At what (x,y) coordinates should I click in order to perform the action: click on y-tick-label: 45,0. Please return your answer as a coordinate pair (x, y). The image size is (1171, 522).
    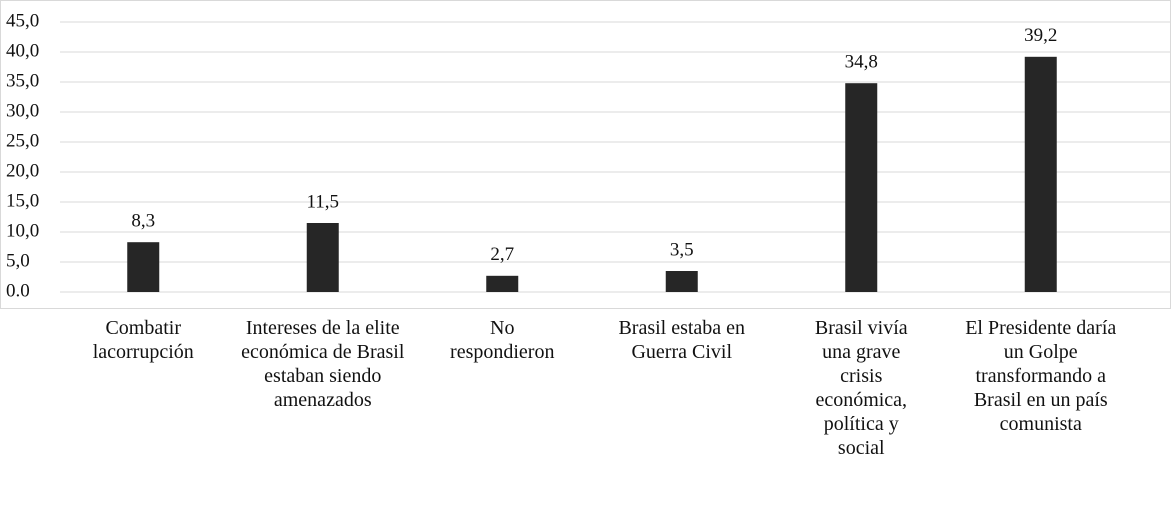
    Looking at the image, I should click on (22, 20).